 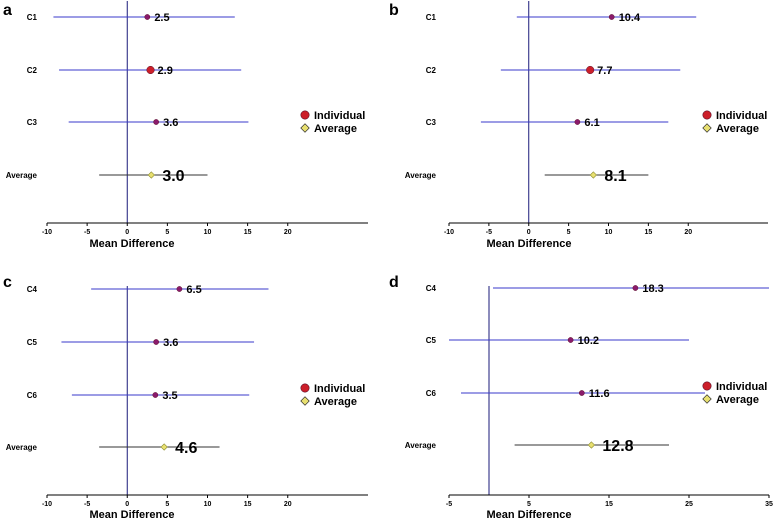 I want to click on point-value-label: 10.4, so click(x=630, y=18).